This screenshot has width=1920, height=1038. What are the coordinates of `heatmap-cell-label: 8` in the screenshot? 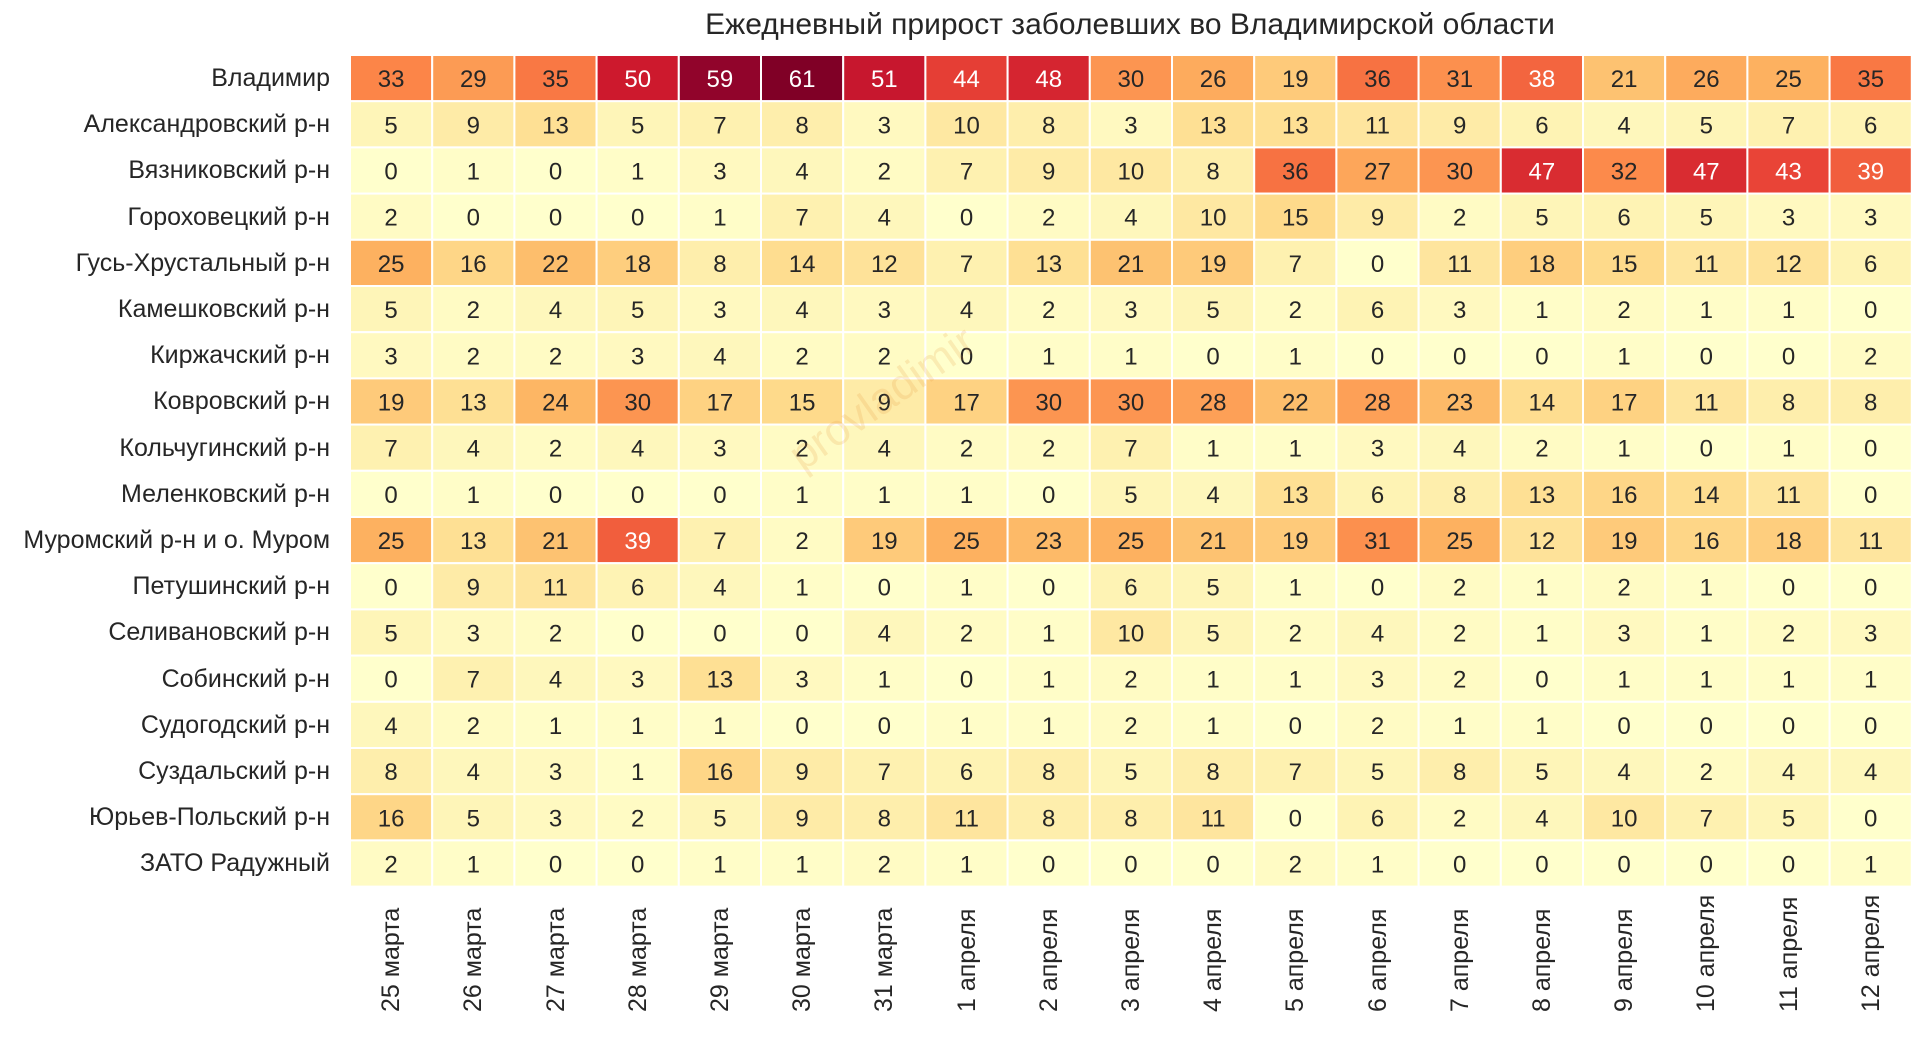 It's located at (1459, 772).